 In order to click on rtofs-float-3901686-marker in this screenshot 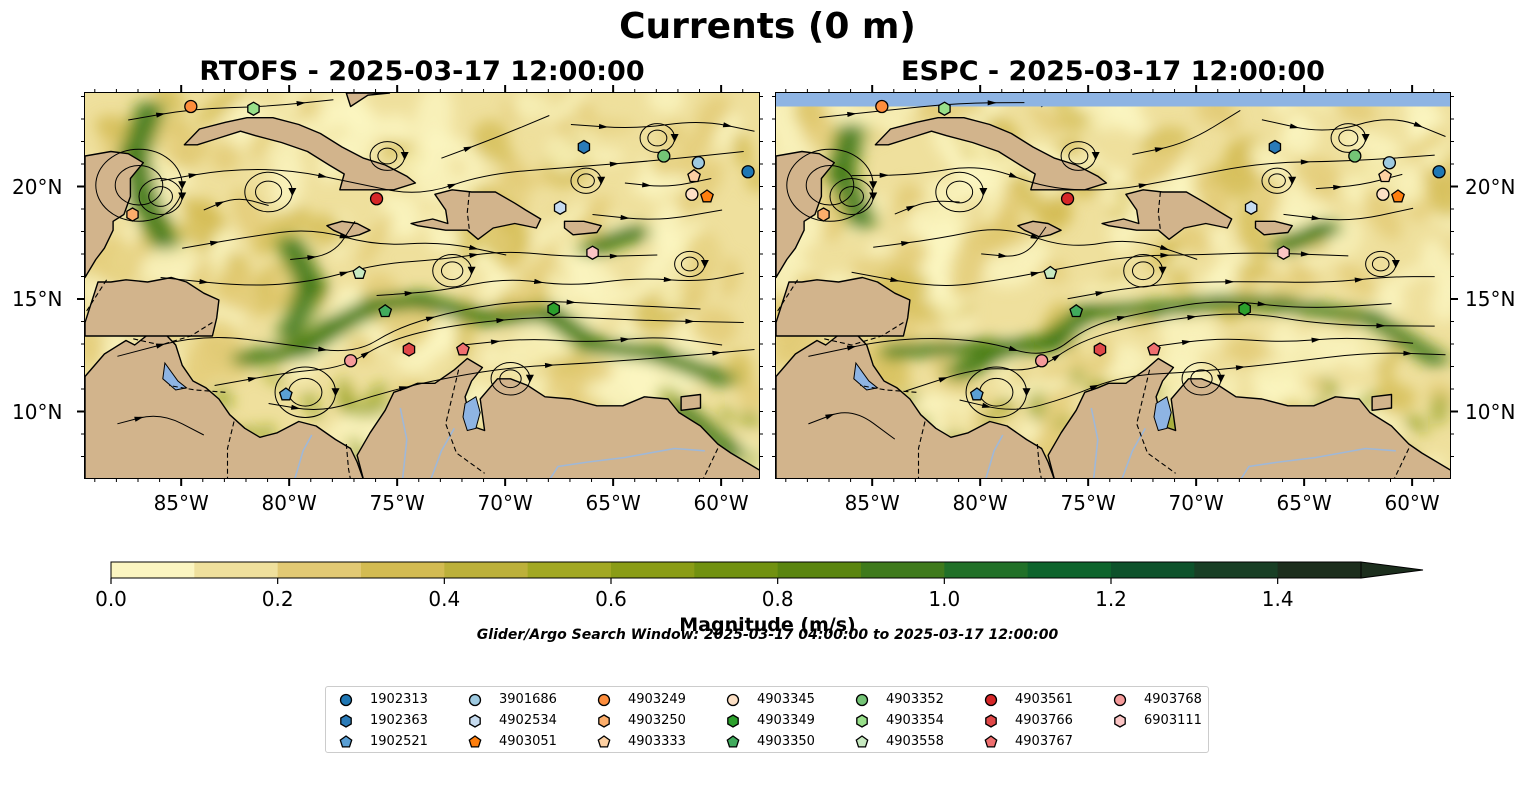, I will do `click(698, 163)`.